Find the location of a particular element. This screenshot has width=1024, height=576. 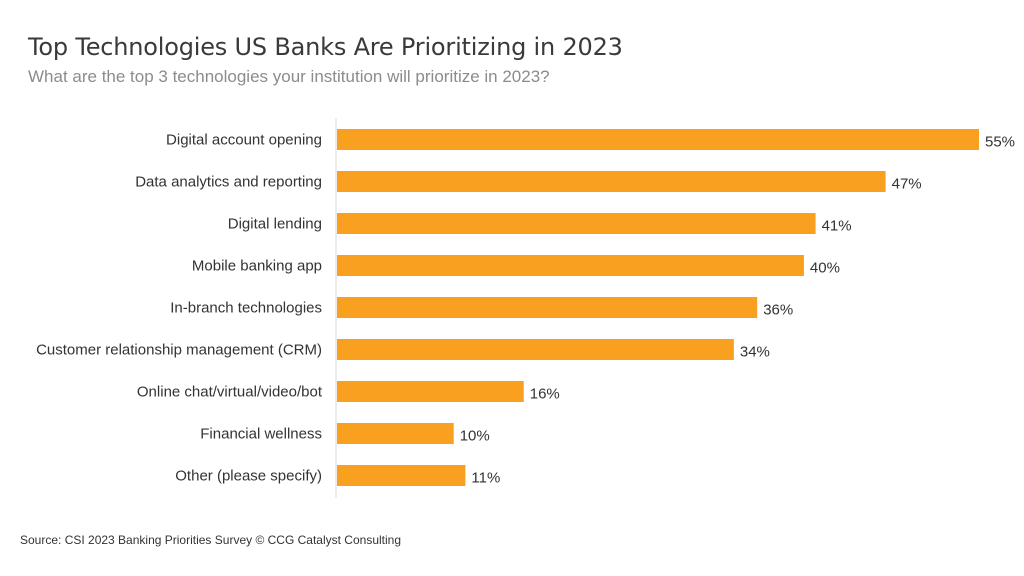

data-label: 10% is located at coordinates (475, 436).